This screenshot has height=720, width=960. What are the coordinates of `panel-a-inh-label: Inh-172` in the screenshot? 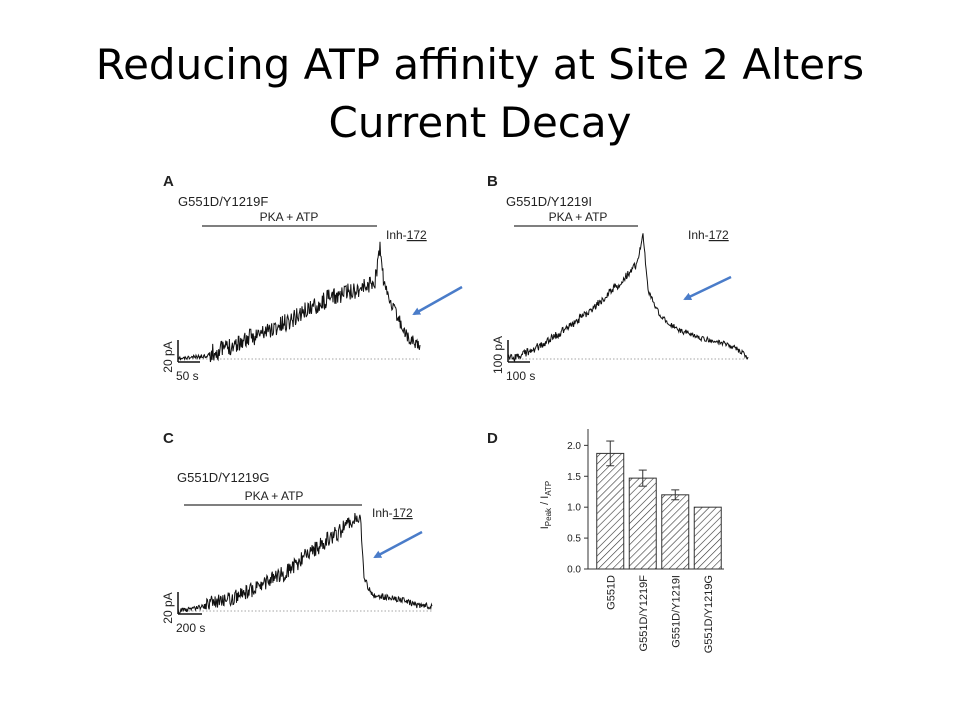 It's located at (406, 235).